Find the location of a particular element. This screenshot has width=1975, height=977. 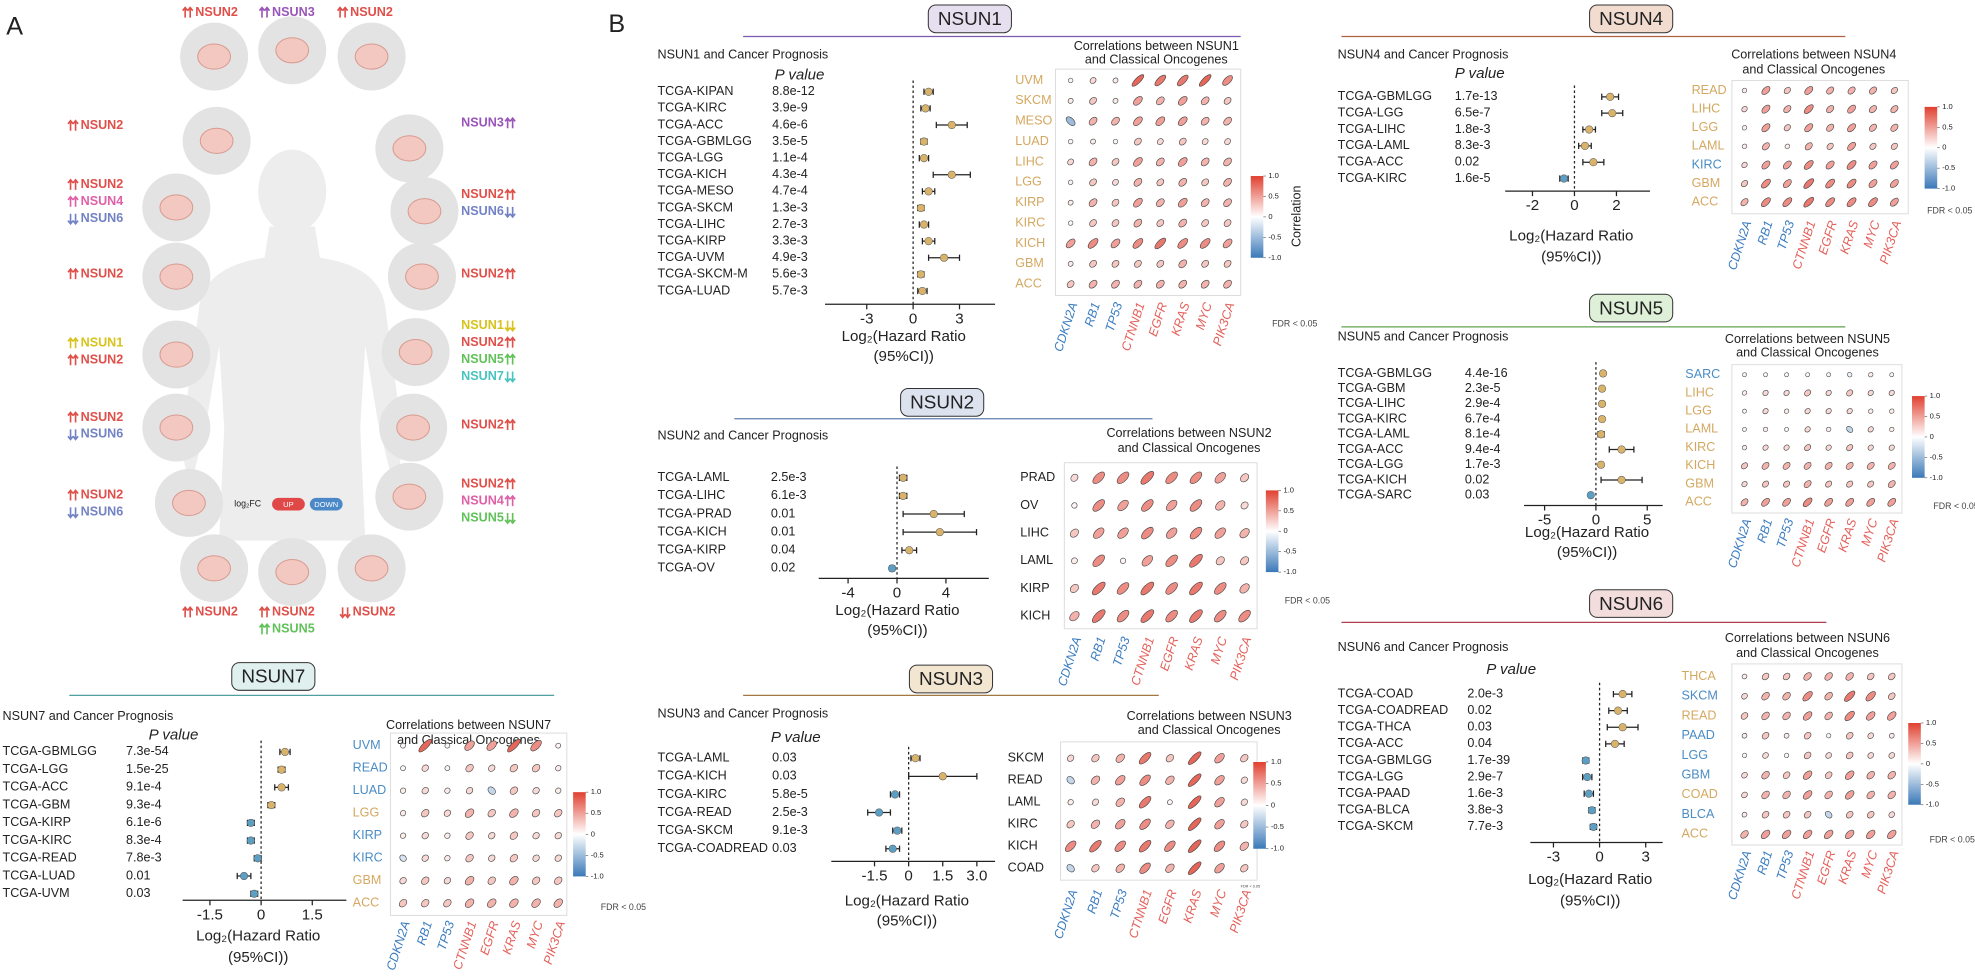

oncogene-label: MYC is located at coordinates (1870, 864).